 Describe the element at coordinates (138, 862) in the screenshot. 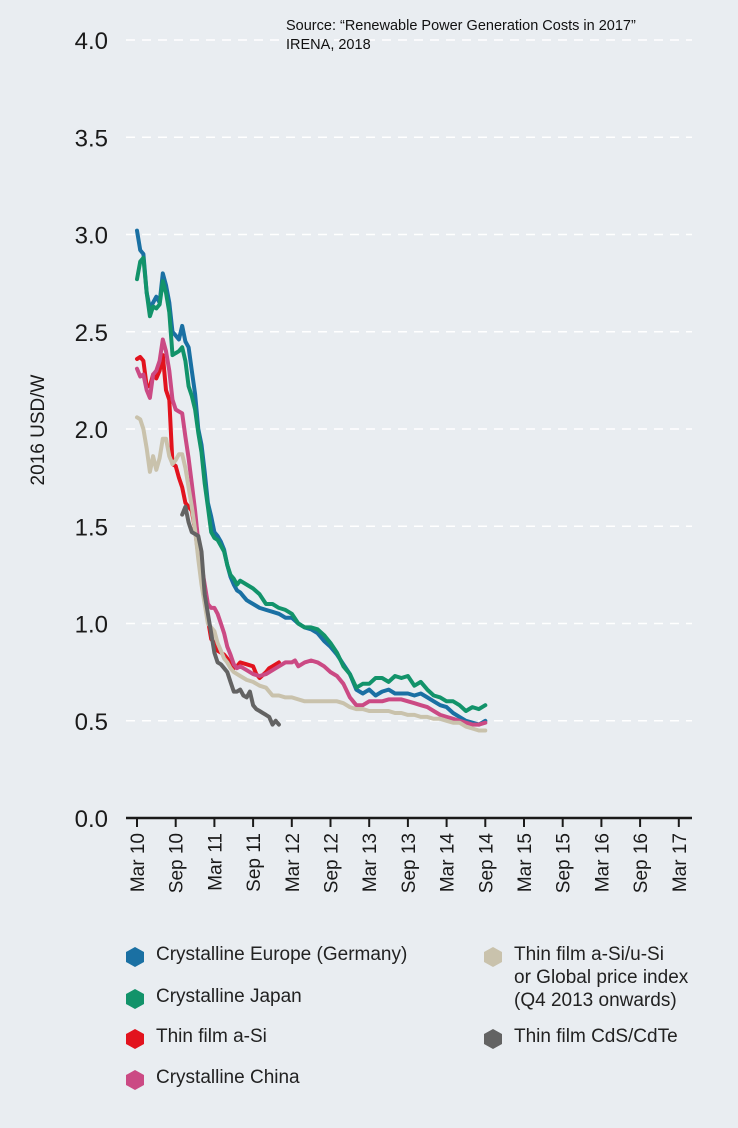

I see `x-tick-label: Mar 10` at that location.